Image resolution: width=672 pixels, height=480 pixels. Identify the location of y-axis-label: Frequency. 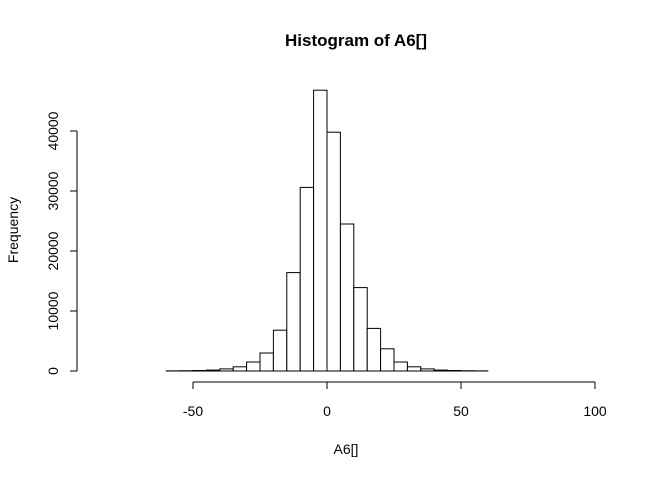
(13, 230).